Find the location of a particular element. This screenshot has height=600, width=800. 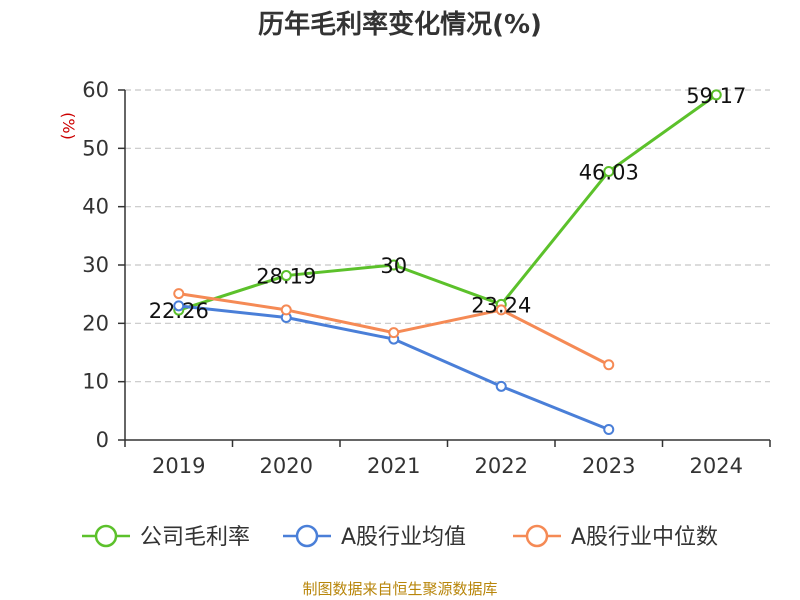

y-tick-label: 0 is located at coordinates (102, 440).